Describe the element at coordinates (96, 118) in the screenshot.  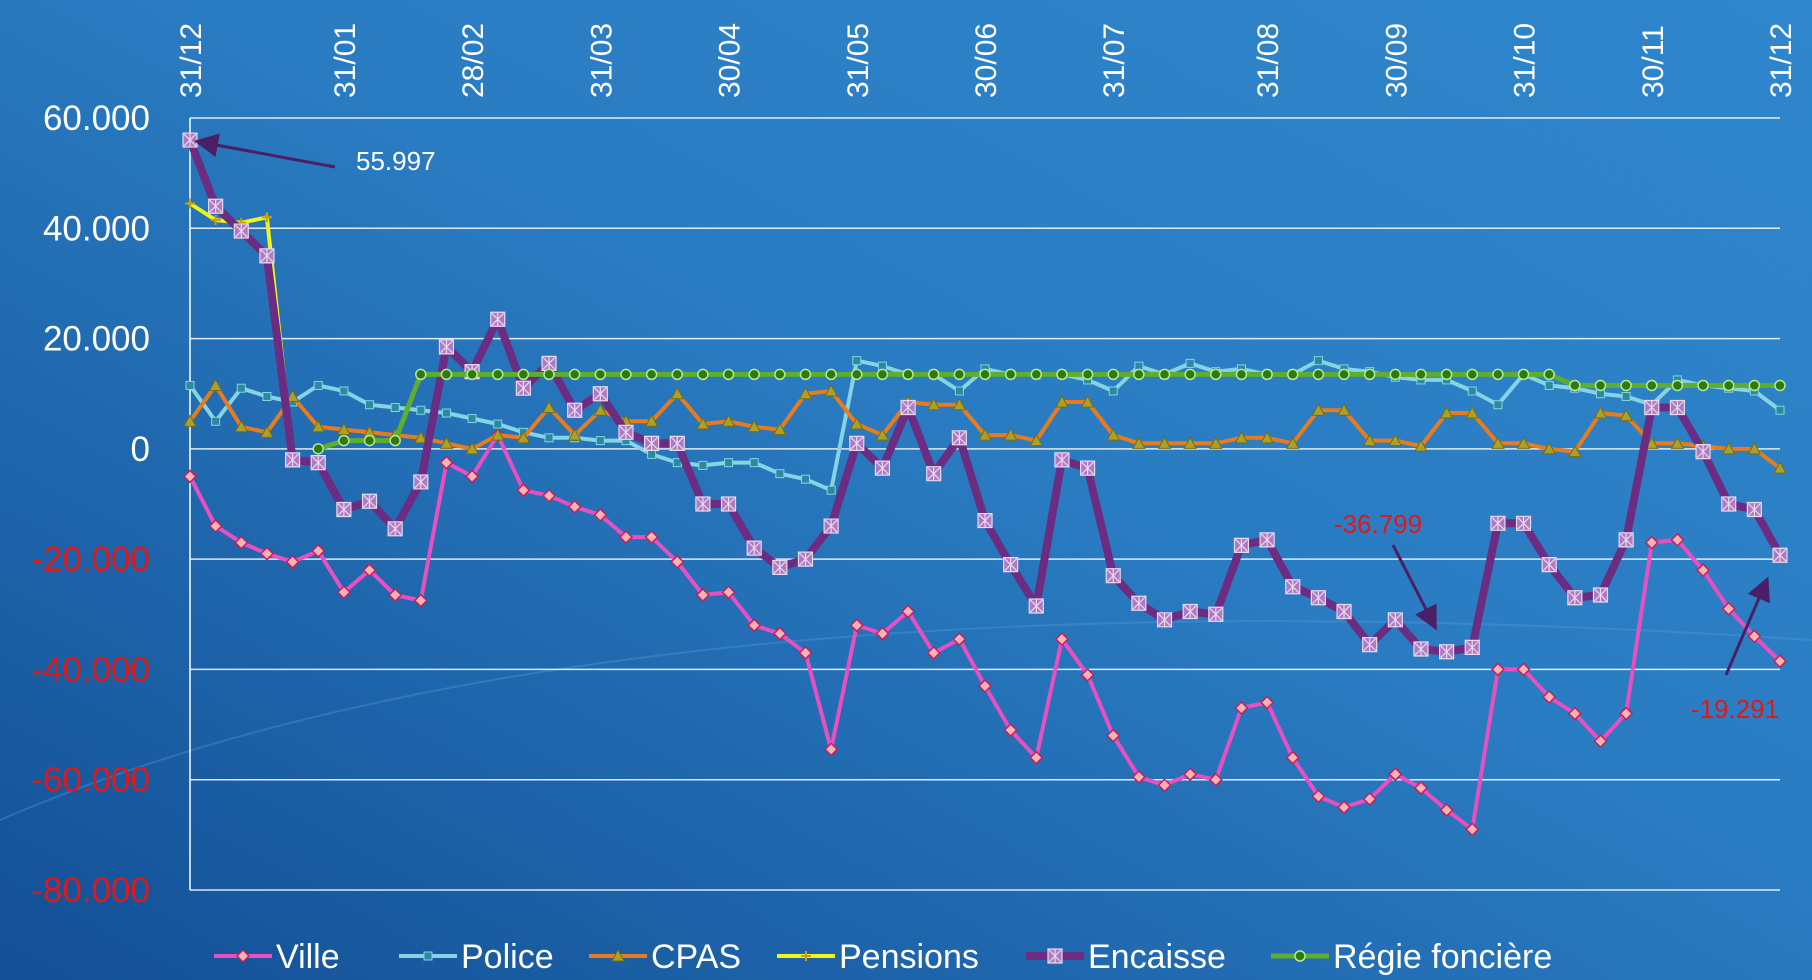
I see `y-tick-label: 60.000` at that location.